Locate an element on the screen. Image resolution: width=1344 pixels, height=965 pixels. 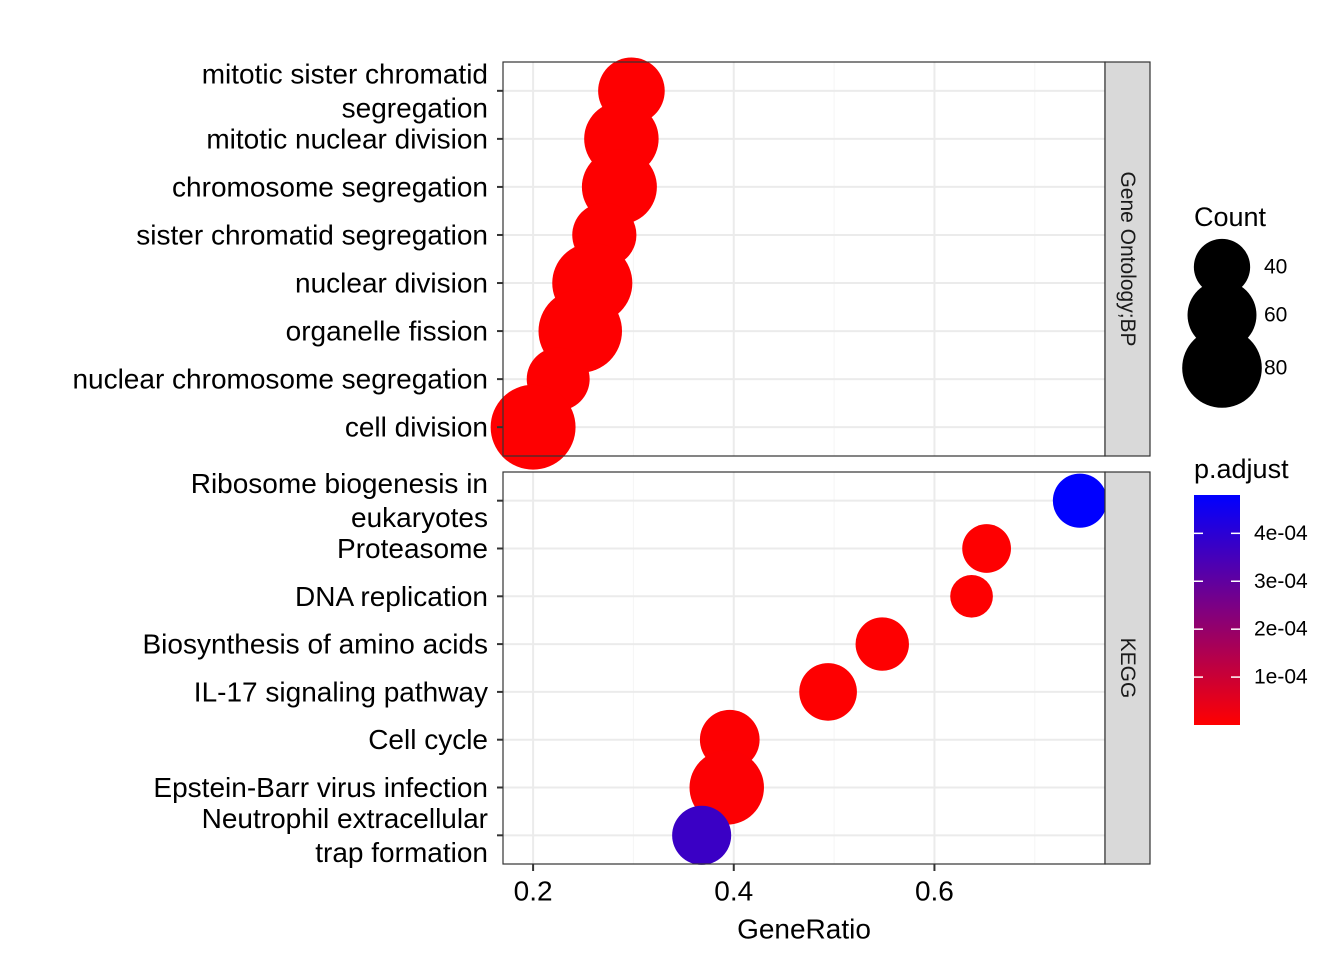
x-tick-label: 0.4 is located at coordinates (733, 891).